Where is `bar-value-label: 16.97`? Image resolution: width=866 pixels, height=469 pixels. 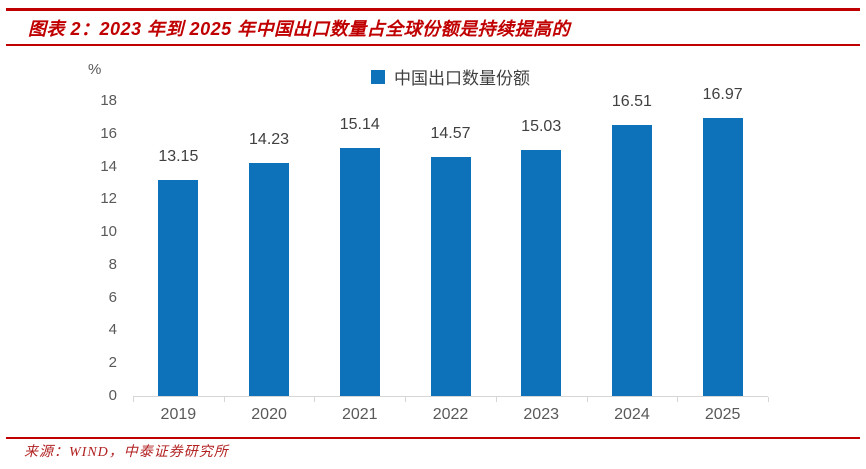 bar-value-label: 16.97 is located at coordinates (722, 94).